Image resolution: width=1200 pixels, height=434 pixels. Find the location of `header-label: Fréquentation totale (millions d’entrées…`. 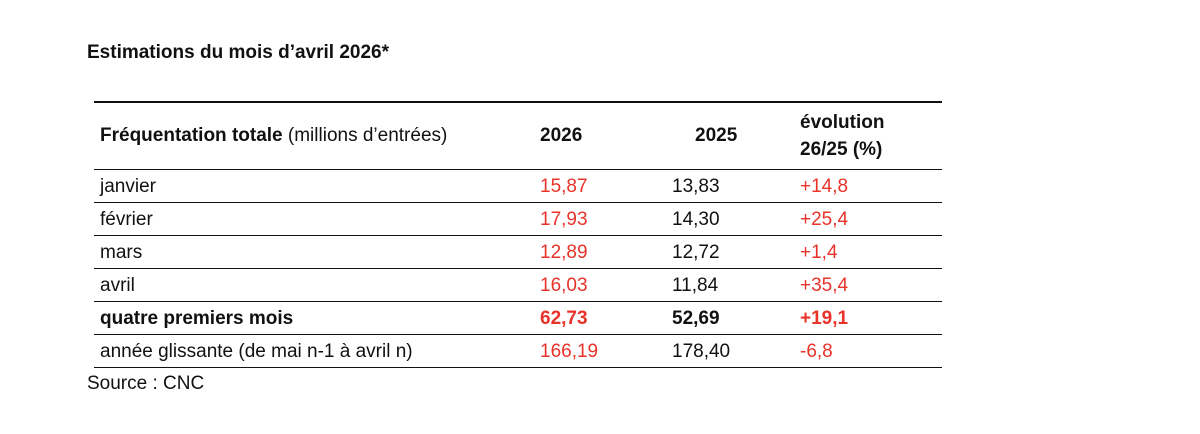

header-label: Fréquentation totale (millions d’entrées… is located at coordinates (273, 136).